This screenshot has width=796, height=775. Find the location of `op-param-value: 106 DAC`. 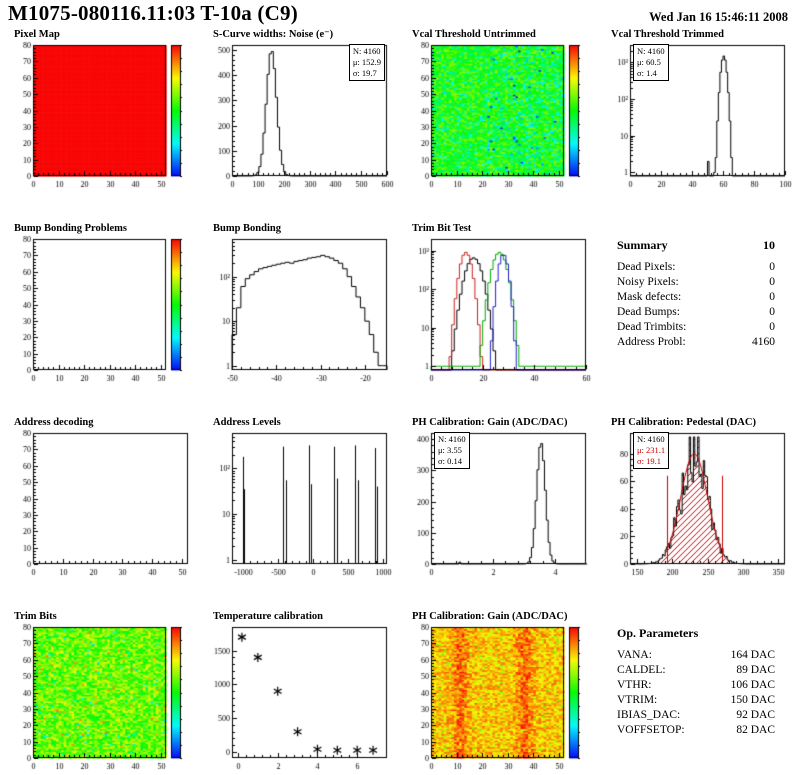

op-param-value: 106 DAC is located at coordinates (752, 685).